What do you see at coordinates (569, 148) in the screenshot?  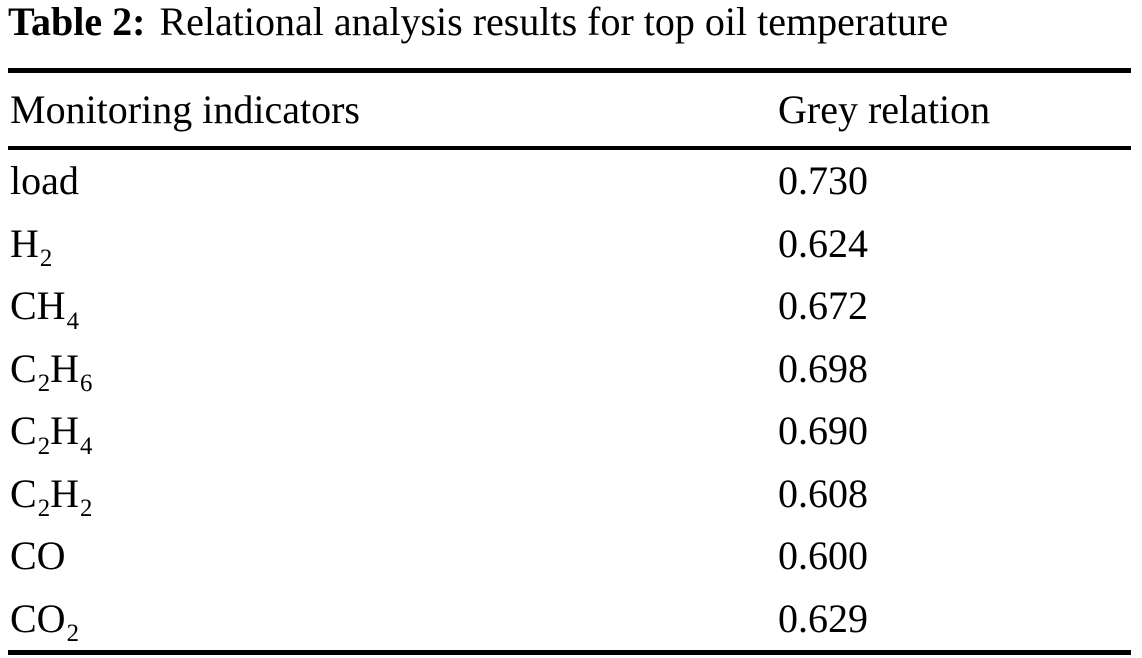 I see `header-rule` at bounding box center [569, 148].